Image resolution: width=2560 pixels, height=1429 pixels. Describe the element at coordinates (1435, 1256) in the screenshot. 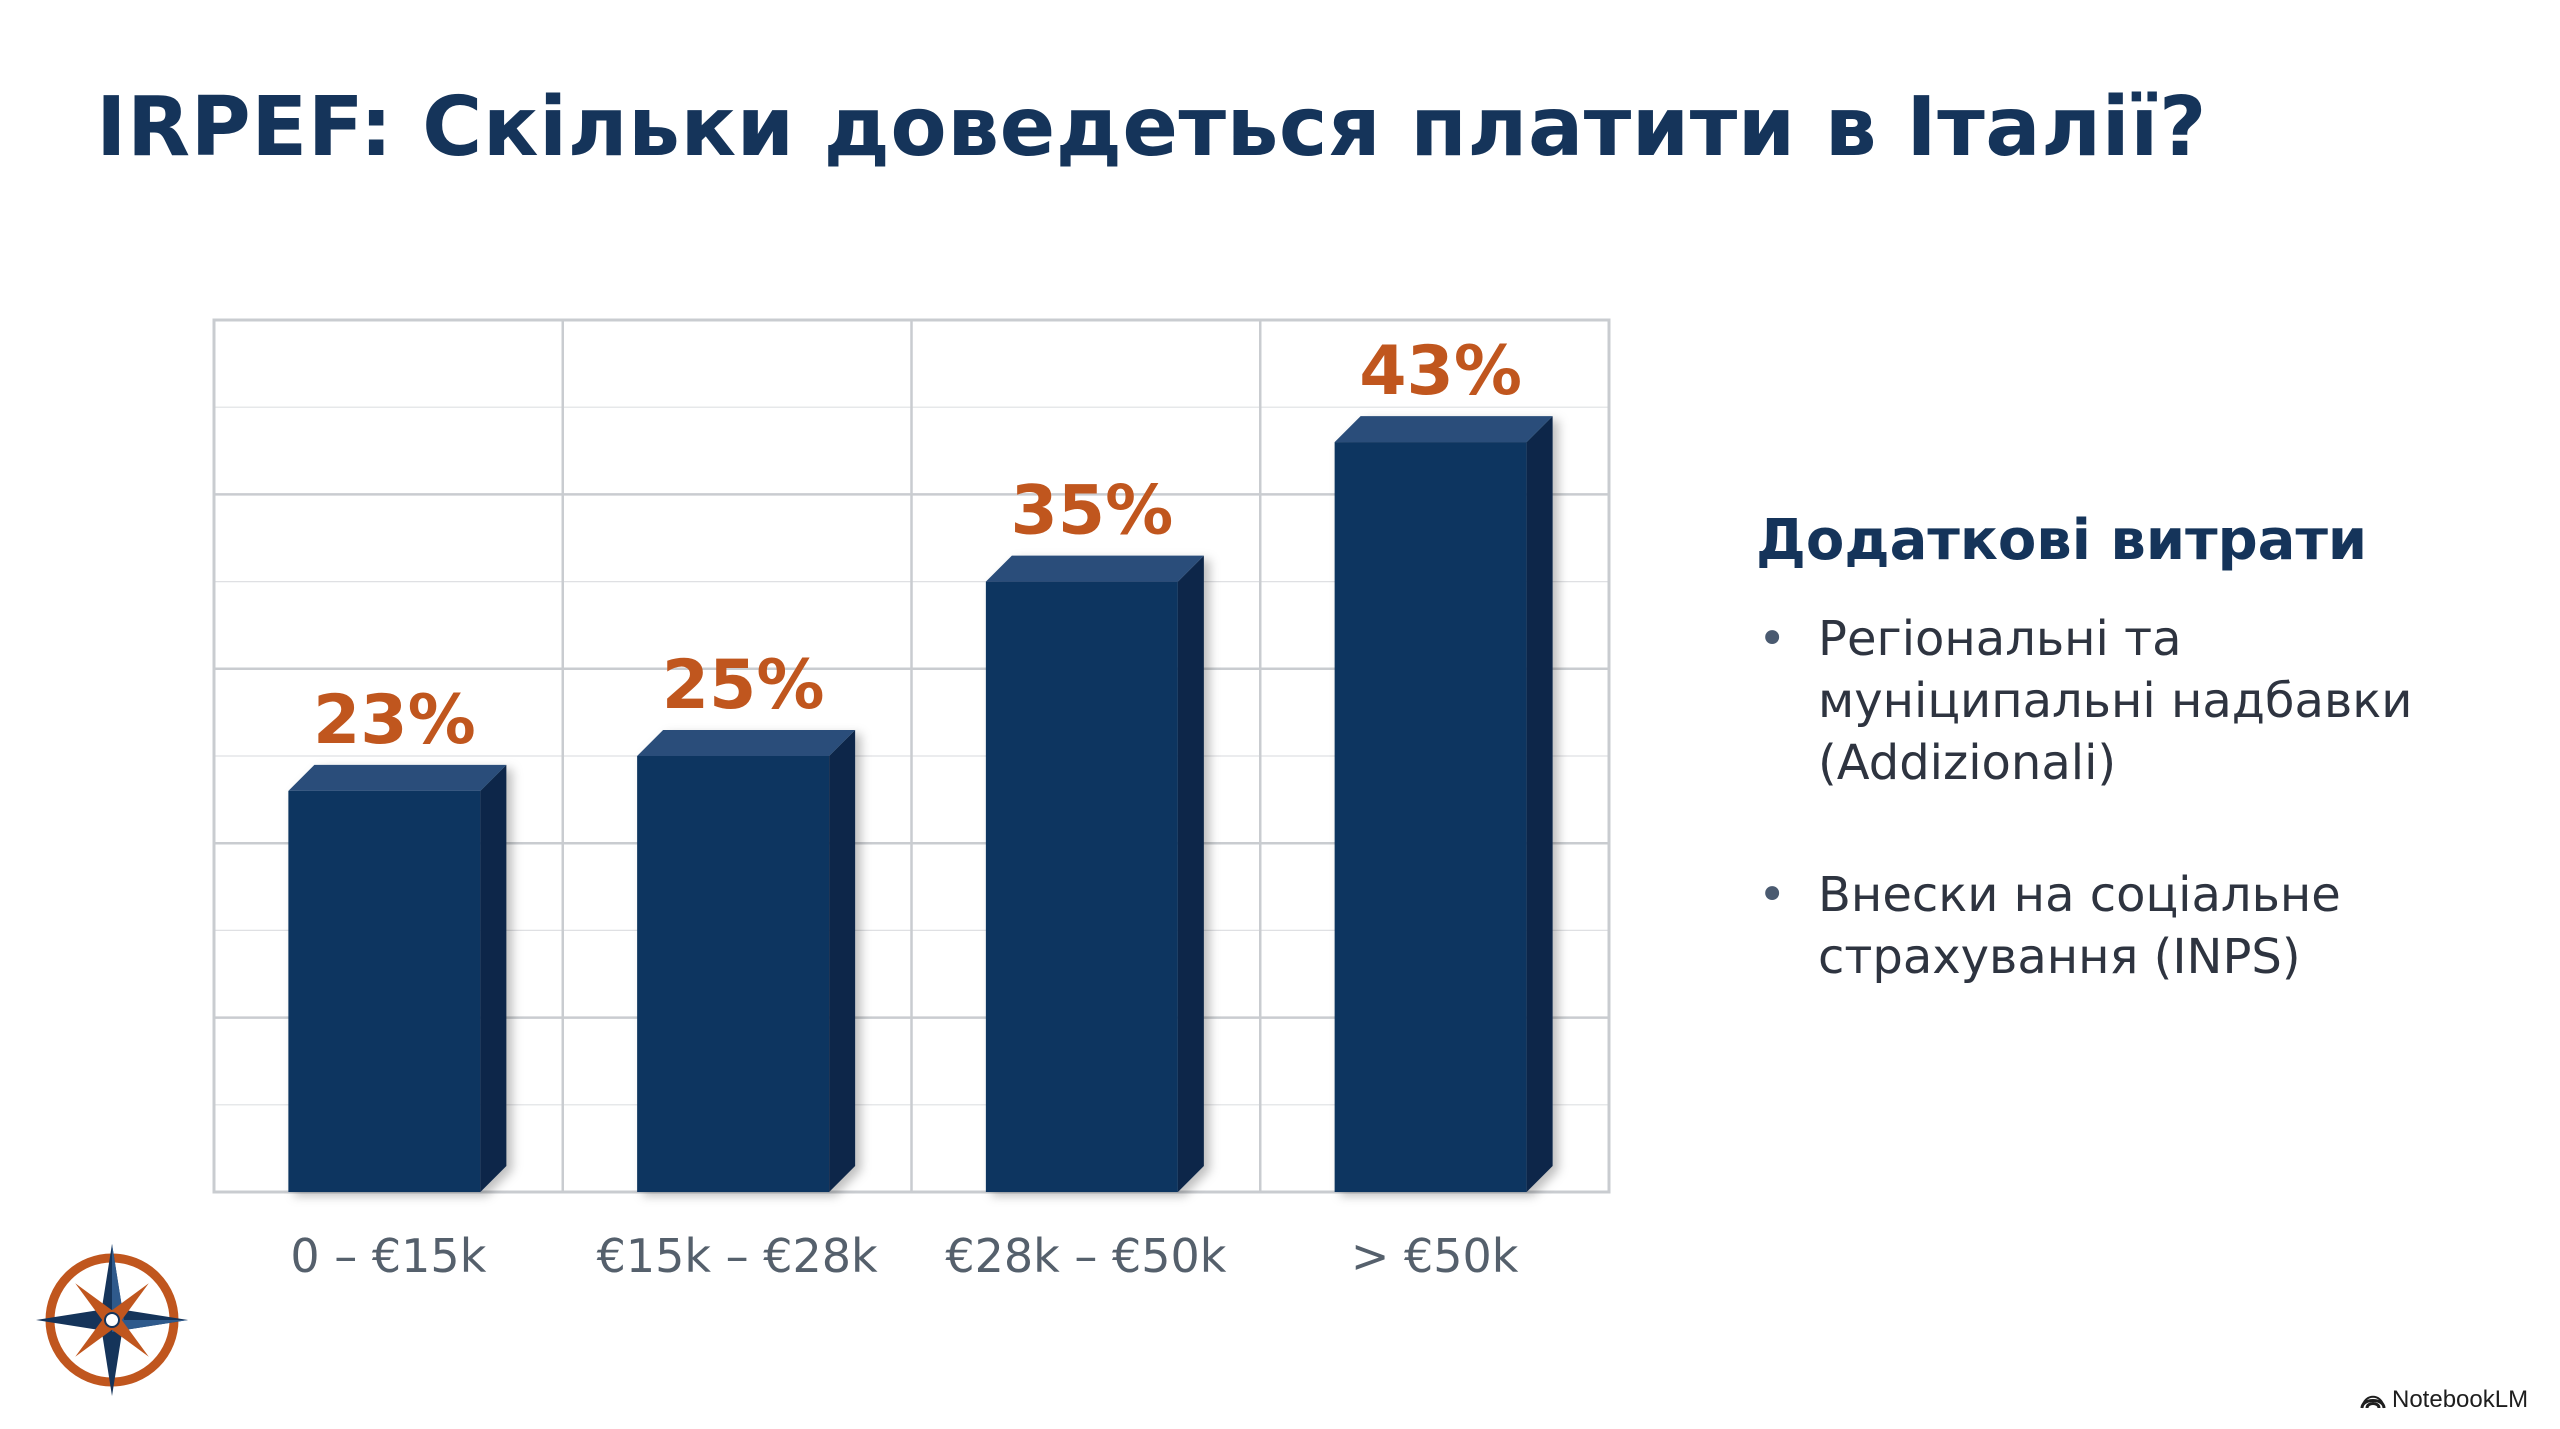

I see `x-tick-label: > €50k` at that location.